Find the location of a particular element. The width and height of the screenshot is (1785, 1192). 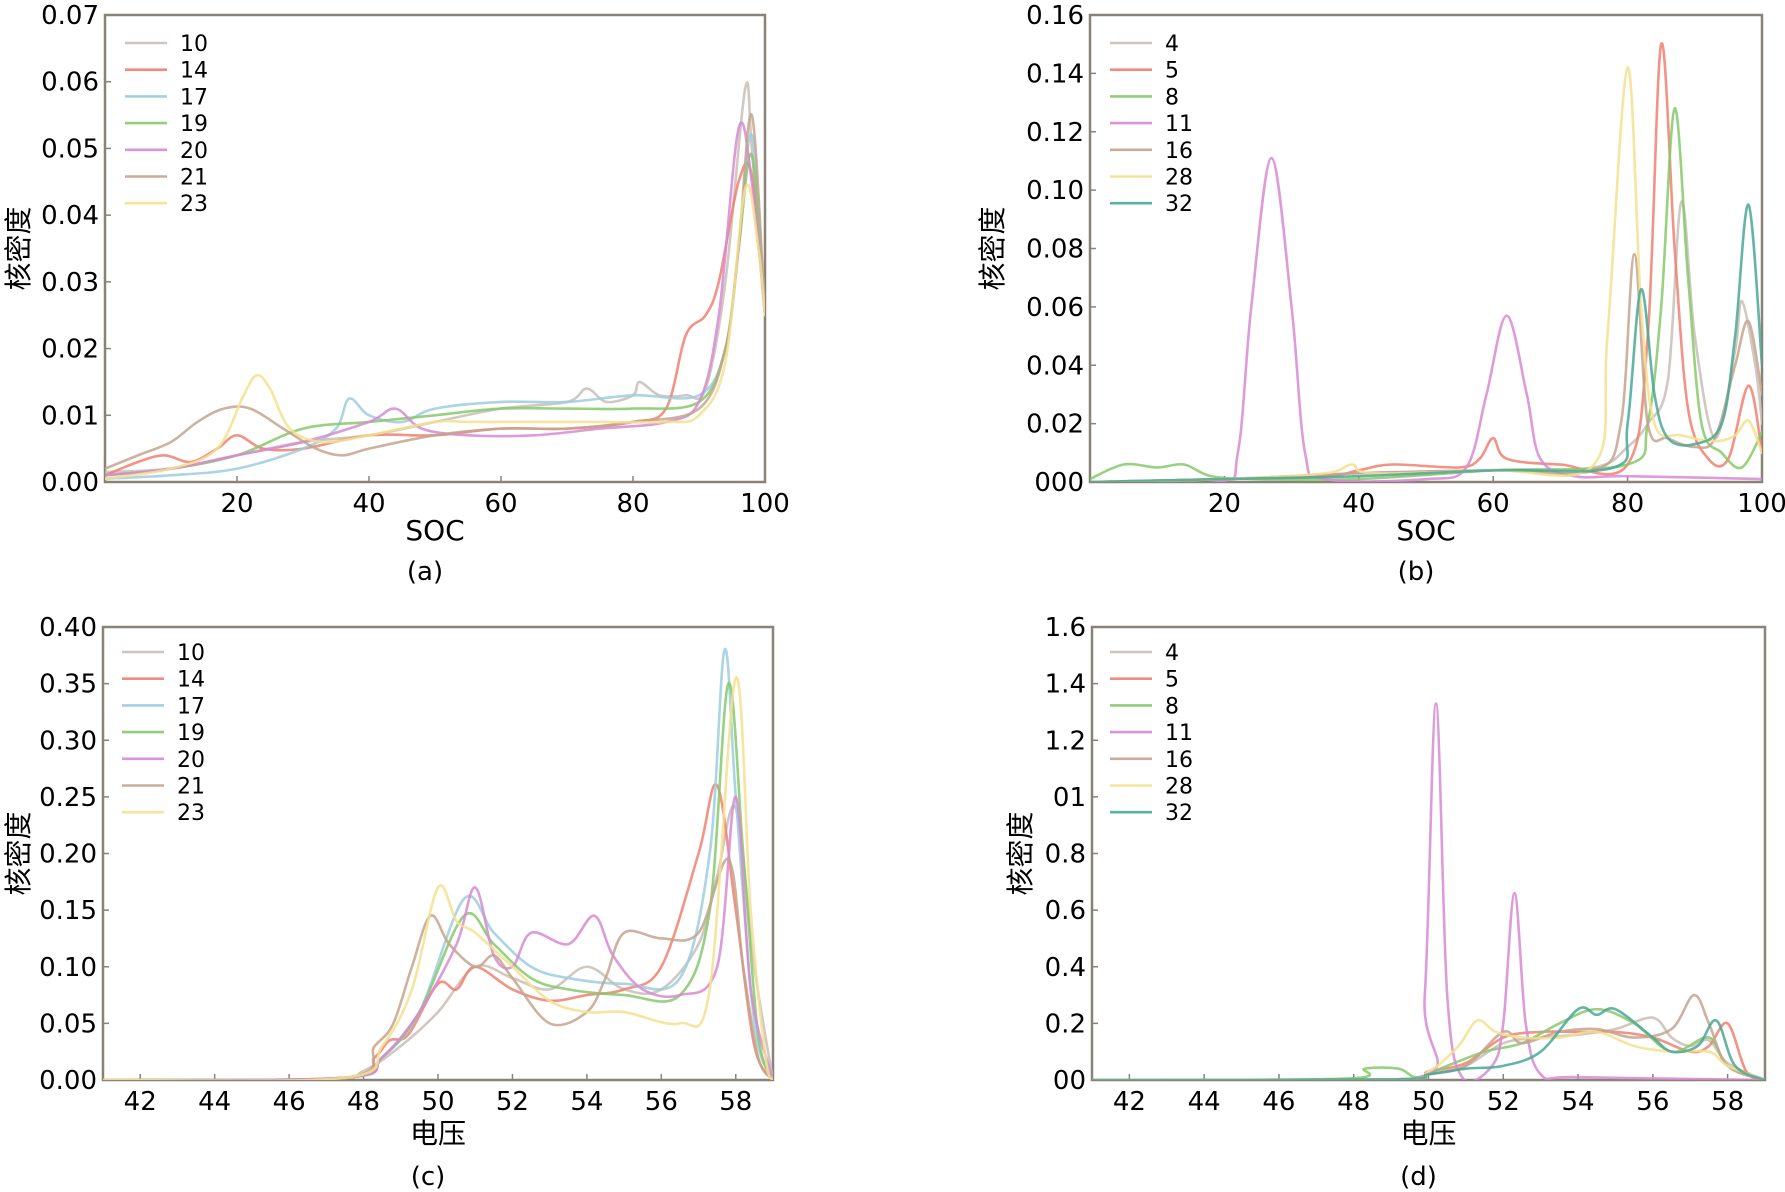

plot-frame is located at coordinates (1428, 853).